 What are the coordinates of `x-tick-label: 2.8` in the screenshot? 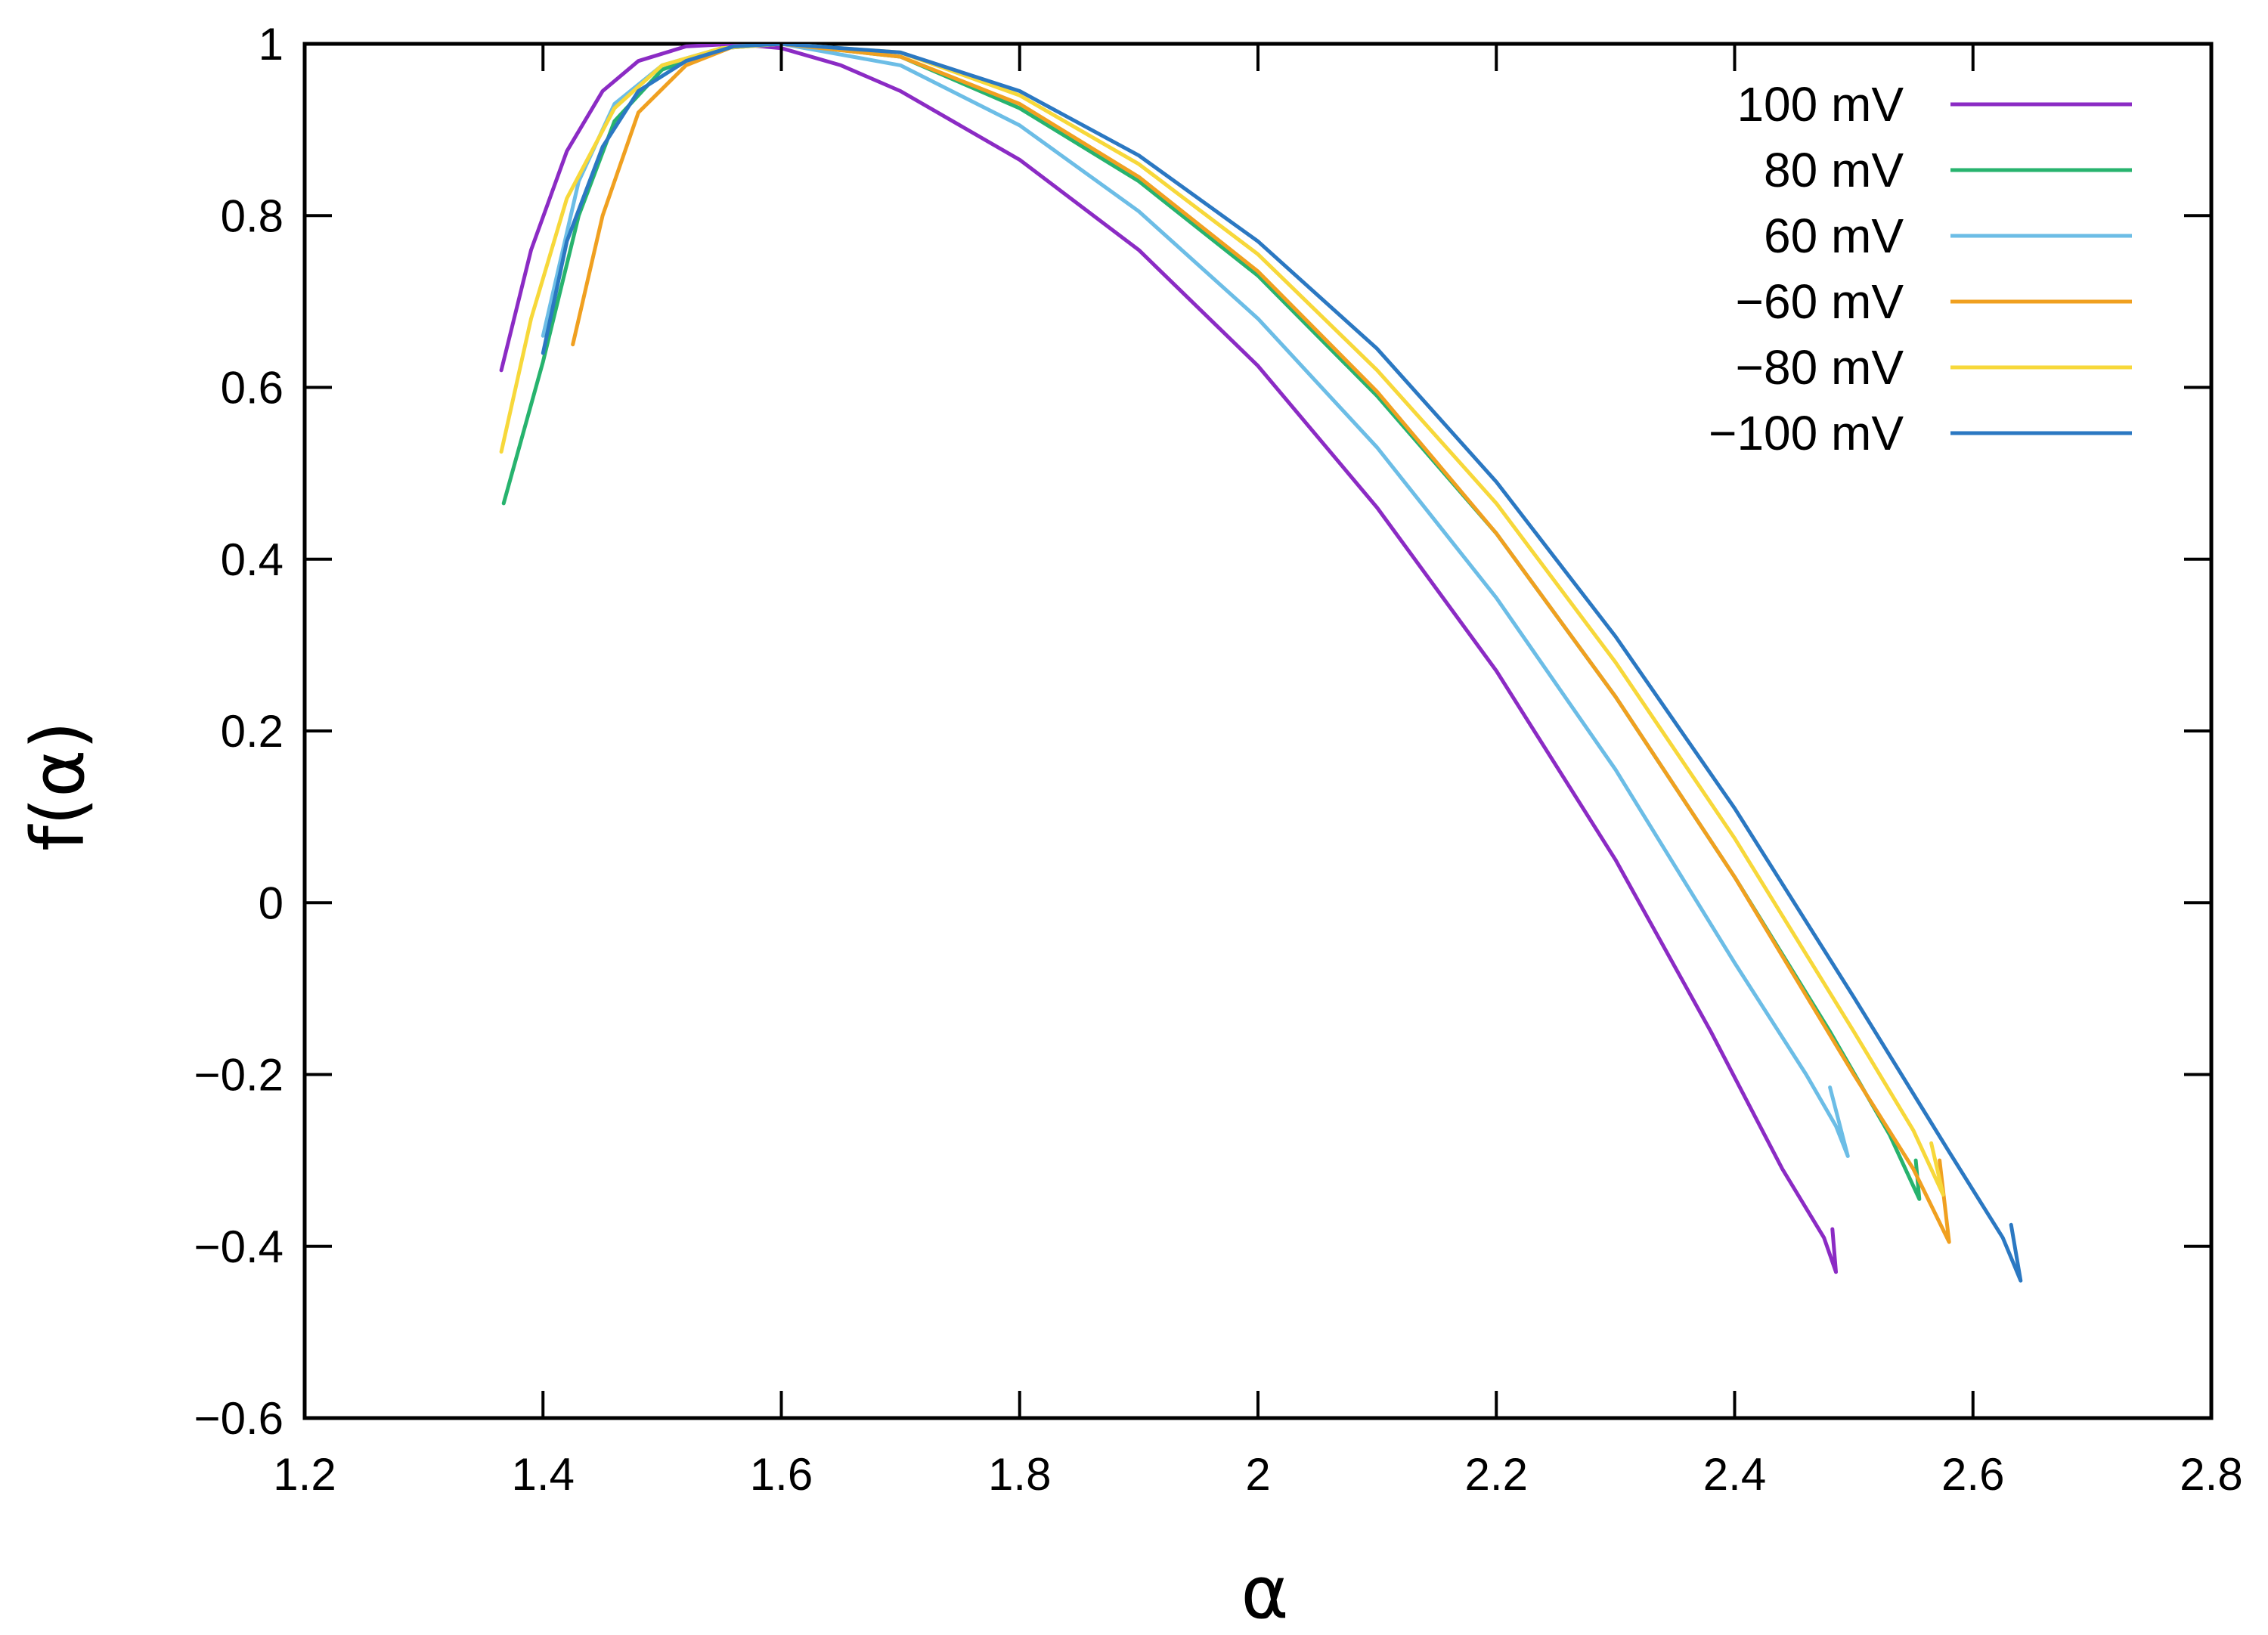 It's located at (2211, 1474).